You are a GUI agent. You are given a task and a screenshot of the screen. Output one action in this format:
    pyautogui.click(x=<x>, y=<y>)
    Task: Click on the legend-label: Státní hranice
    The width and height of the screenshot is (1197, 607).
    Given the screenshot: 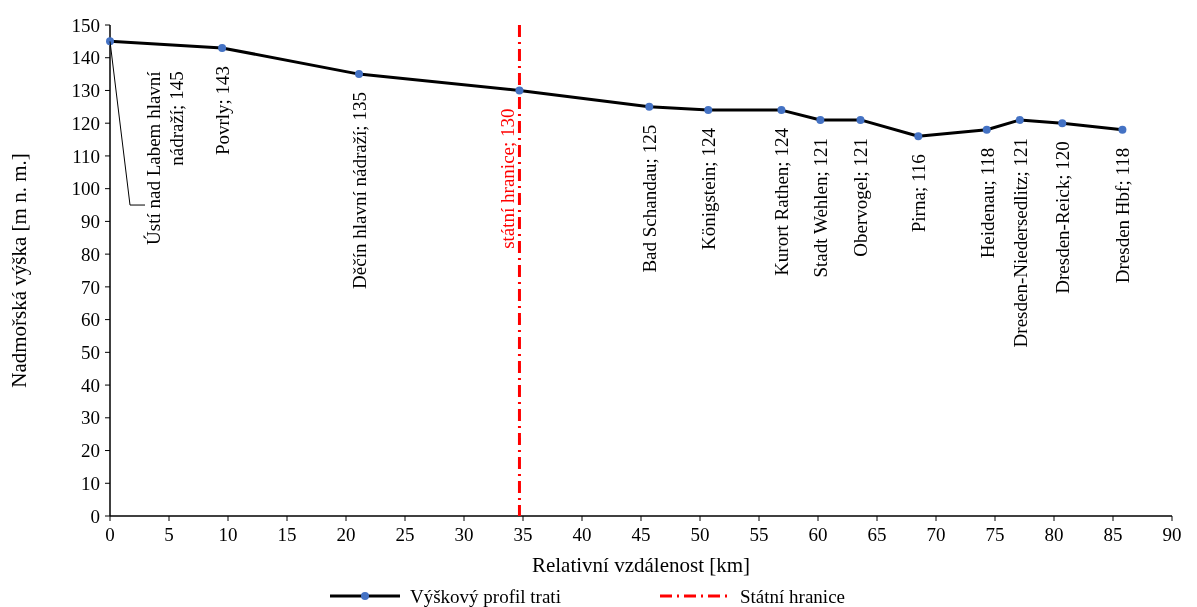 What is the action you would take?
    pyautogui.click(x=792, y=596)
    